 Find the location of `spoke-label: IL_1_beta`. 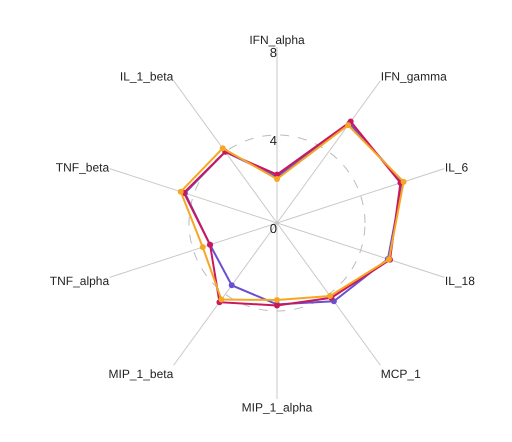

spoke-label: IL_1_beta is located at coordinates (147, 77).